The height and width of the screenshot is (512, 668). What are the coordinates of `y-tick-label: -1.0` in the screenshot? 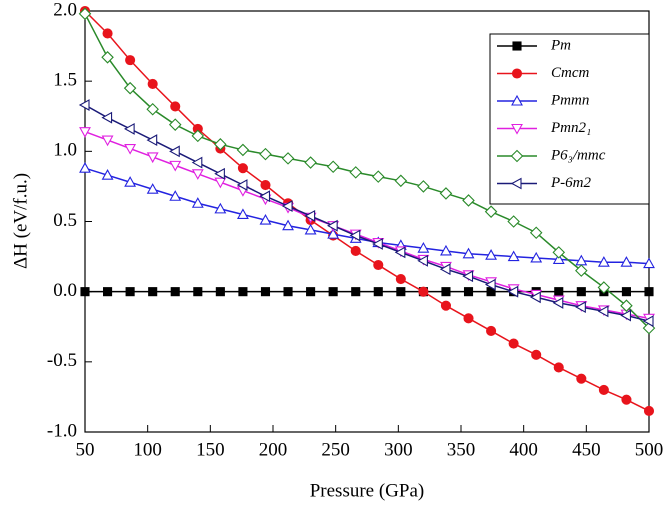 It's located at (62, 430).